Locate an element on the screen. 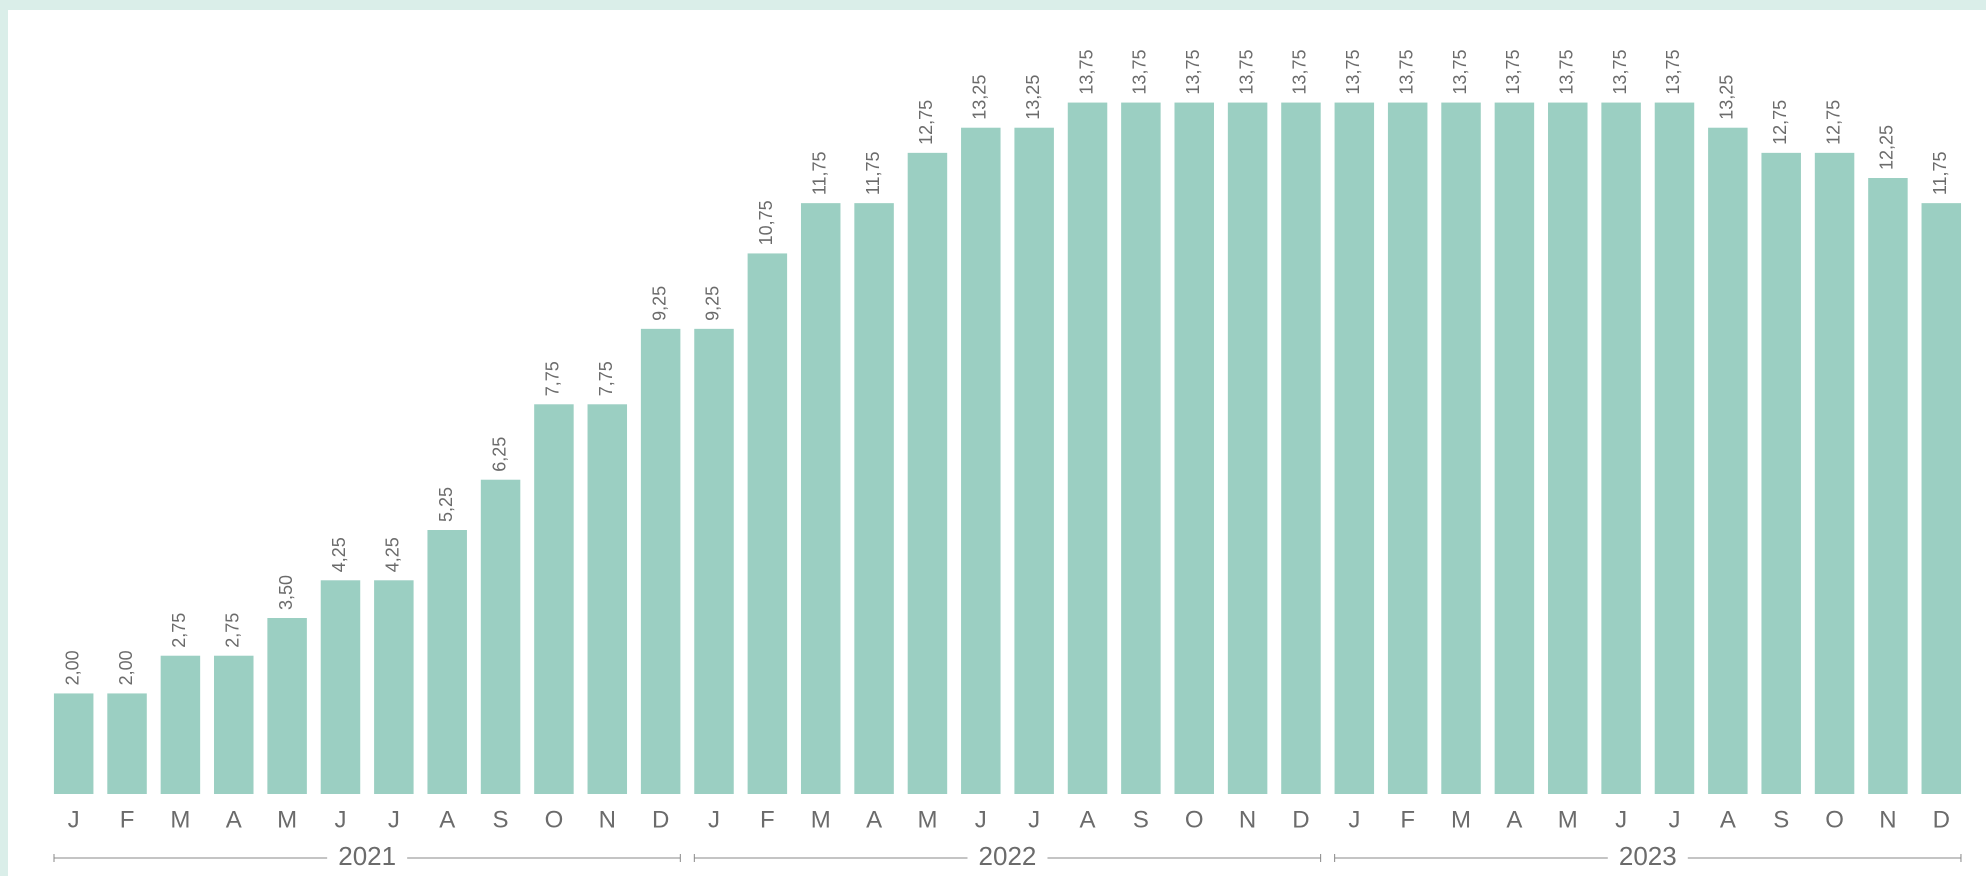 The image size is (1986, 876). value-label: 6,25 is located at coordinates (499, 454).